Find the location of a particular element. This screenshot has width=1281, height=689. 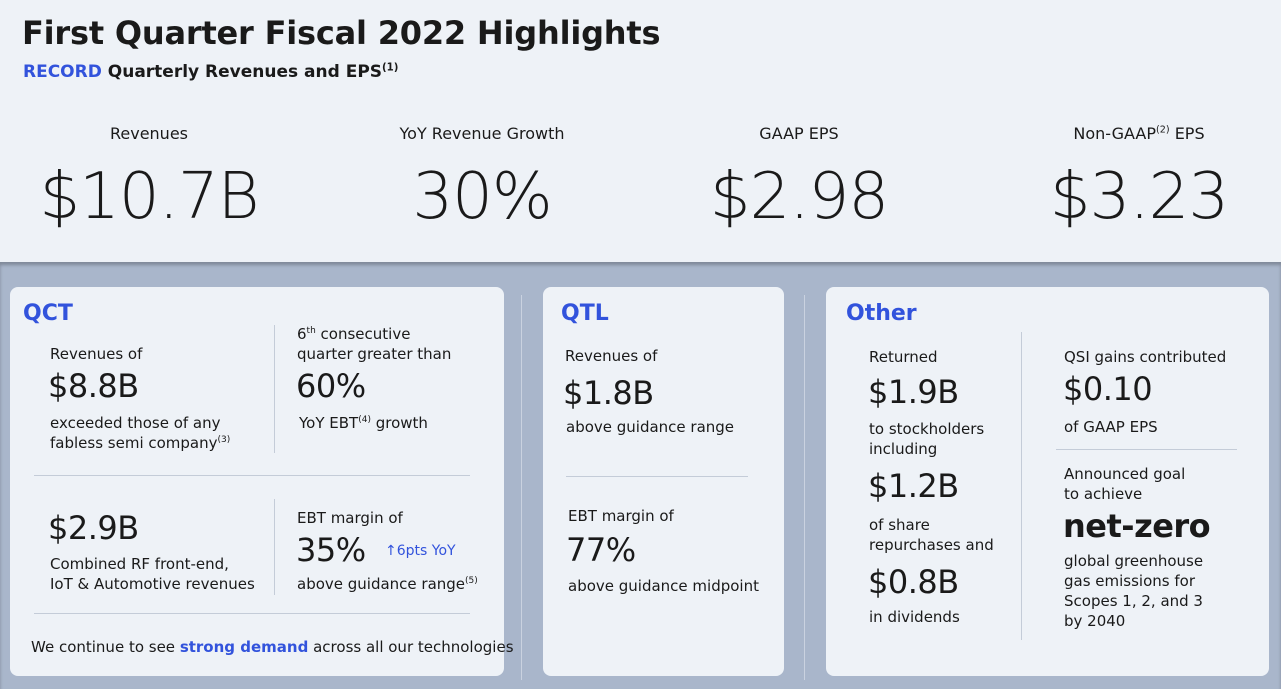

kpi-label: Revenues is located at coordinates (148, 133).